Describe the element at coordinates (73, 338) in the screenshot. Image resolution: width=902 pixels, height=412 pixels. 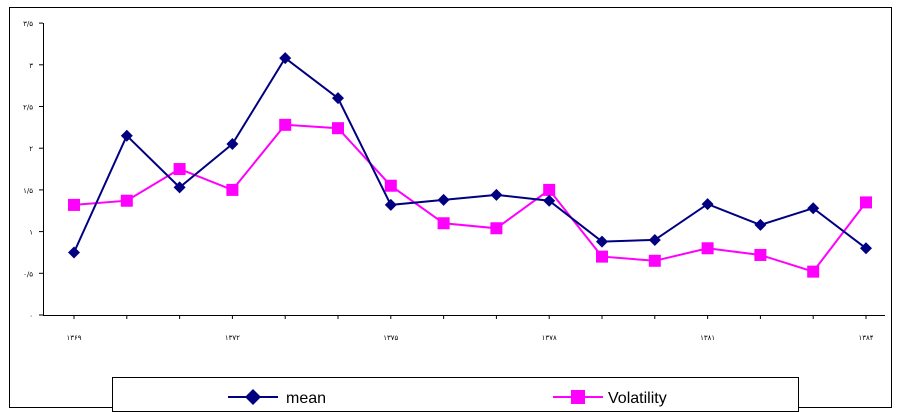
I see `x-tick-label: ۱۳۶۹` at that location.